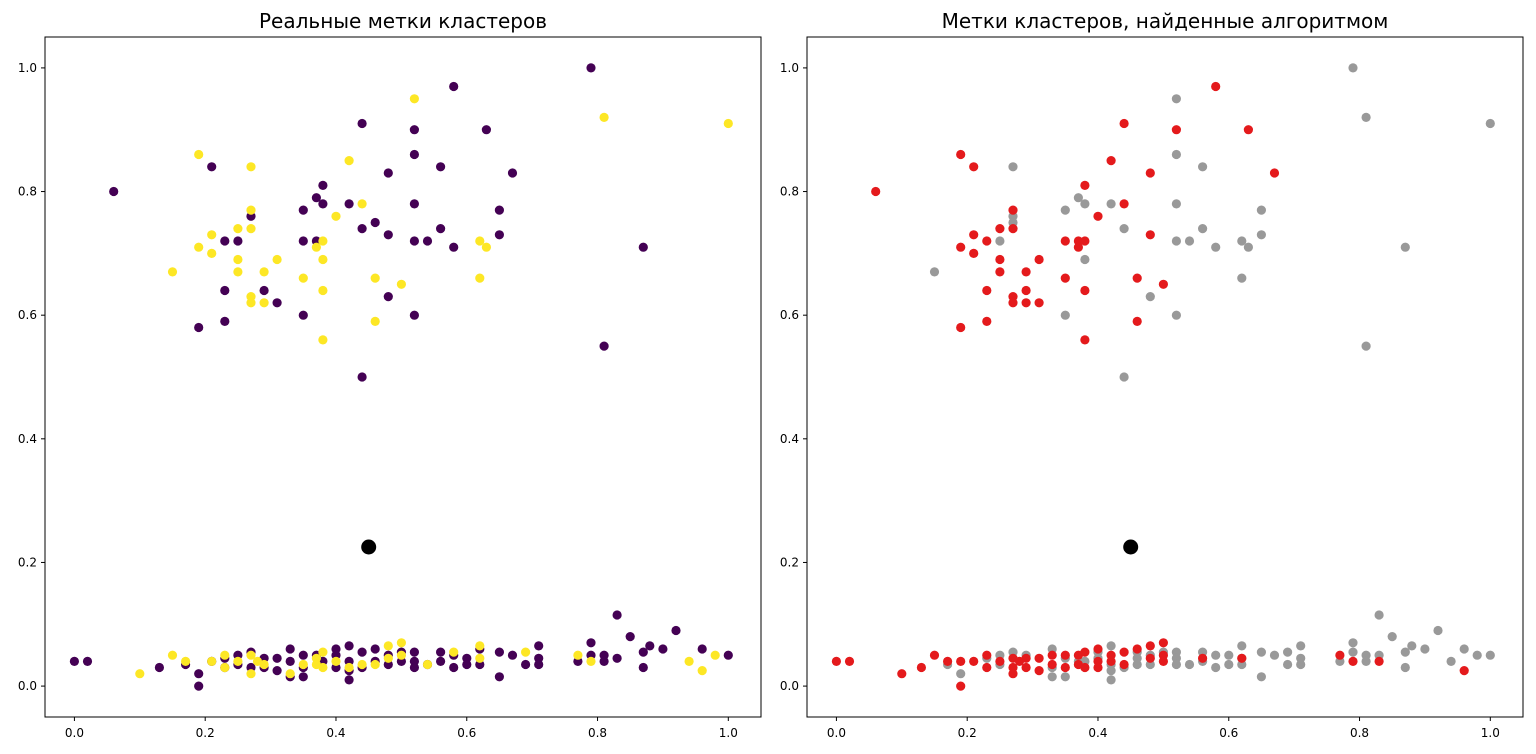 Image resolution: width=1536 pixels, height=754 pixels. Describe the element at coordinates (27, 686) in the screenshot. I see `y-tick-label: 0.0` at that location.